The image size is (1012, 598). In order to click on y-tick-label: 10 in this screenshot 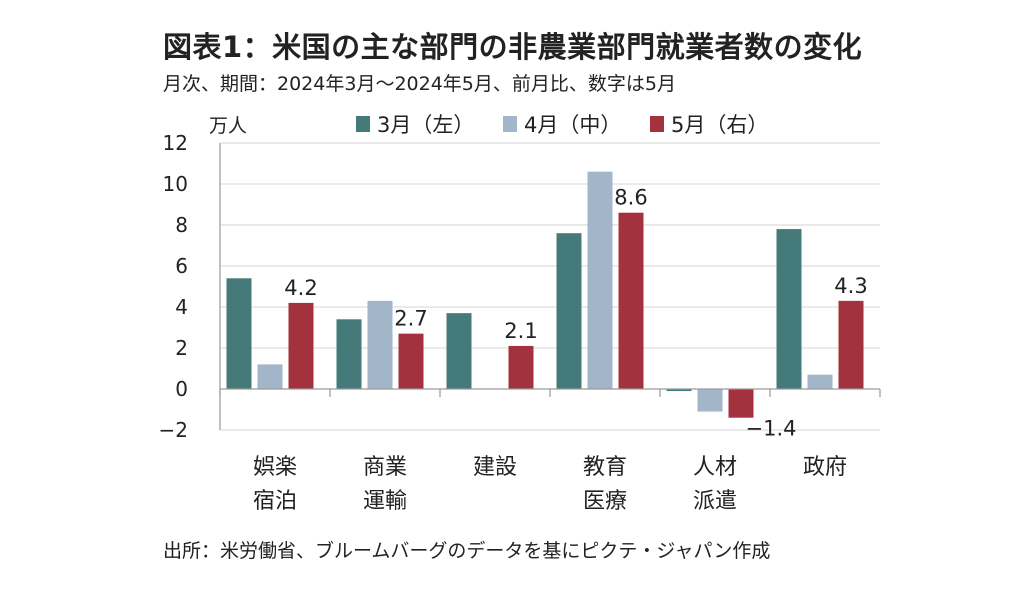, I will do `click(175, 184)`.